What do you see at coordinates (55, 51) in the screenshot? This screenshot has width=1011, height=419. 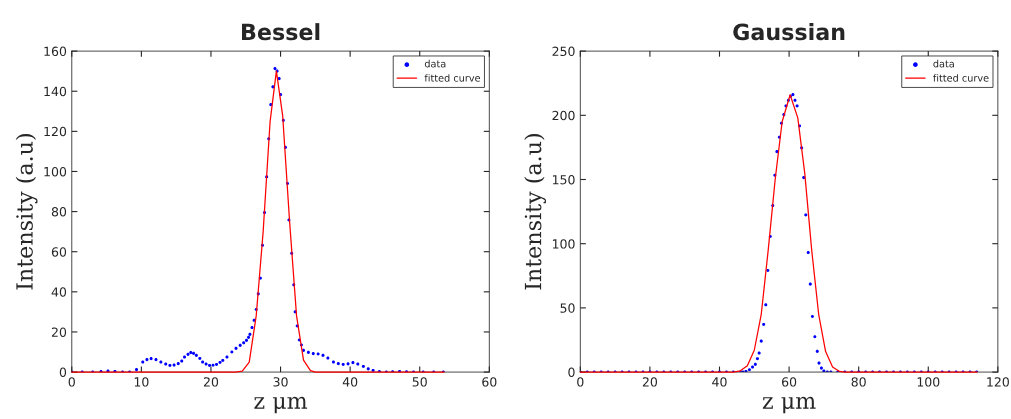 I see `y-tick-label: 160` at bounding box center [55, 51].